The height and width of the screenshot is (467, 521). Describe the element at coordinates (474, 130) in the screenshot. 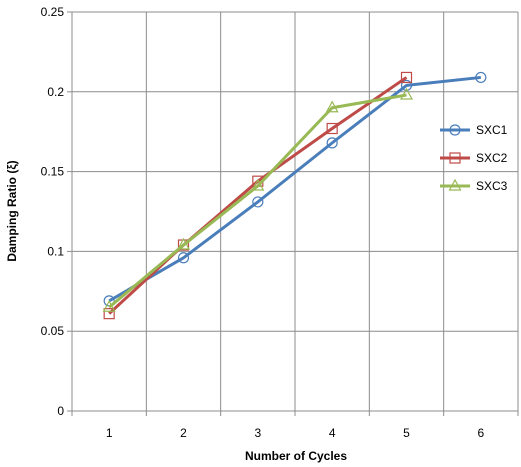

I see `legend-item-sxc1: SXC1` at that location.